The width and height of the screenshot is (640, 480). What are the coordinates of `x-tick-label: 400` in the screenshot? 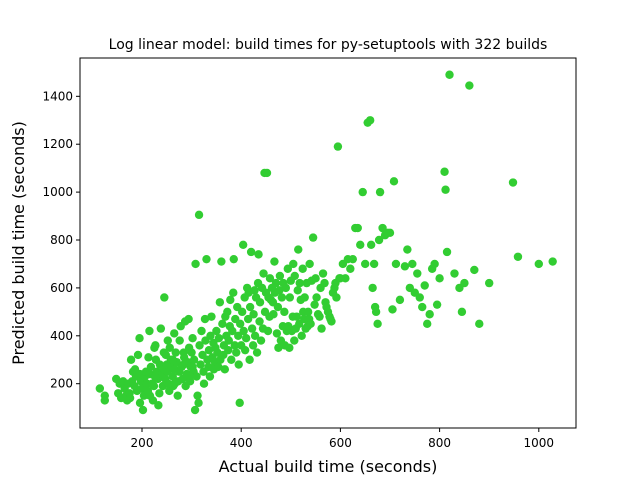 It's located at (241, 443).